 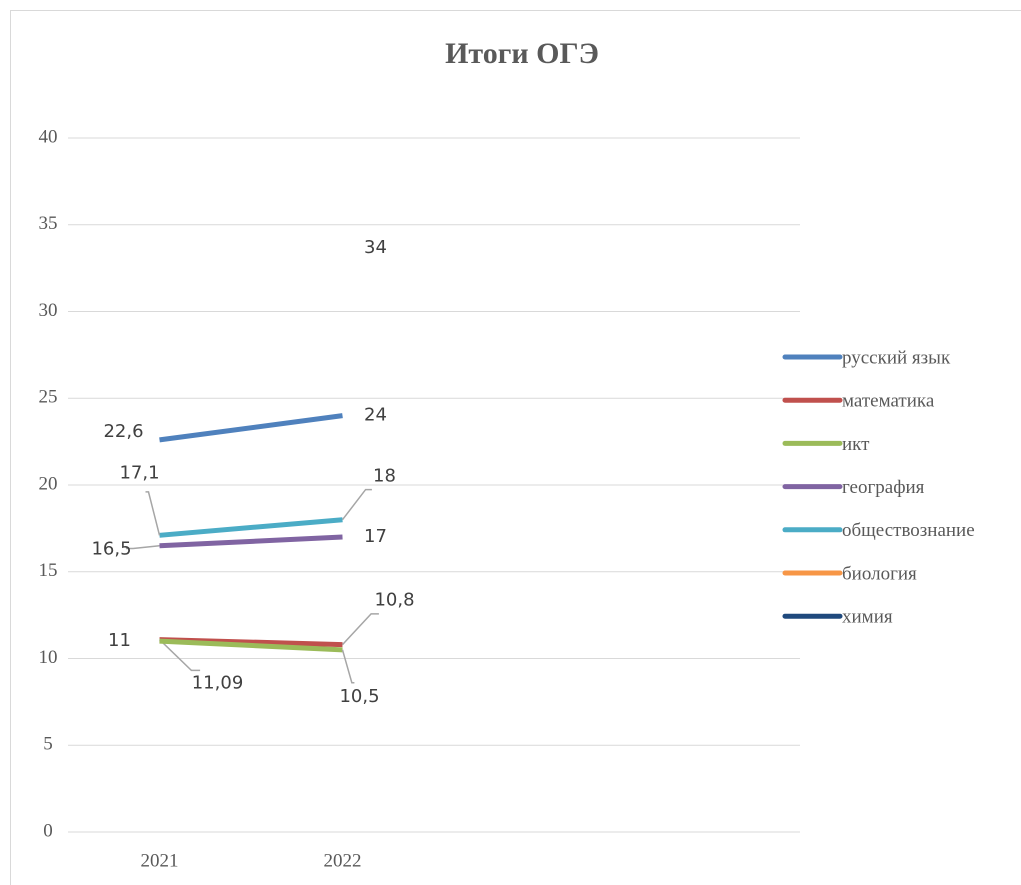 I want to click on y-tick-label: 10, so click(x=48, y=657).